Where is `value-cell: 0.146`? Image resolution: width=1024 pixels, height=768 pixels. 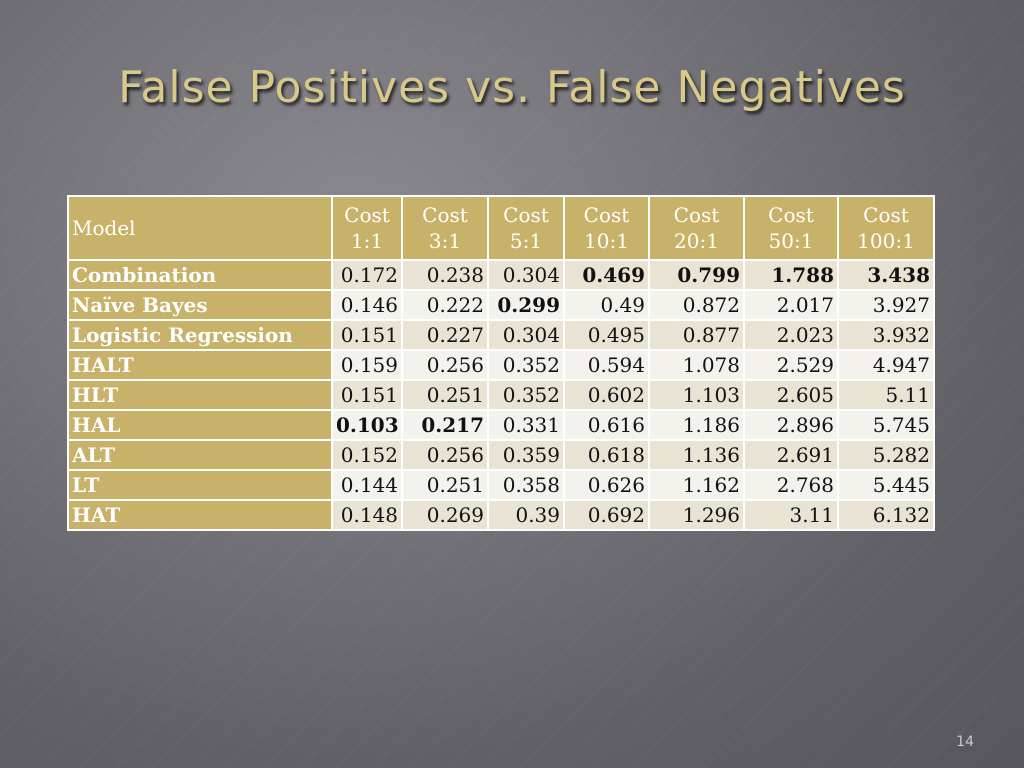
value-cell: 0.146 is located at coordinates (367, 305).